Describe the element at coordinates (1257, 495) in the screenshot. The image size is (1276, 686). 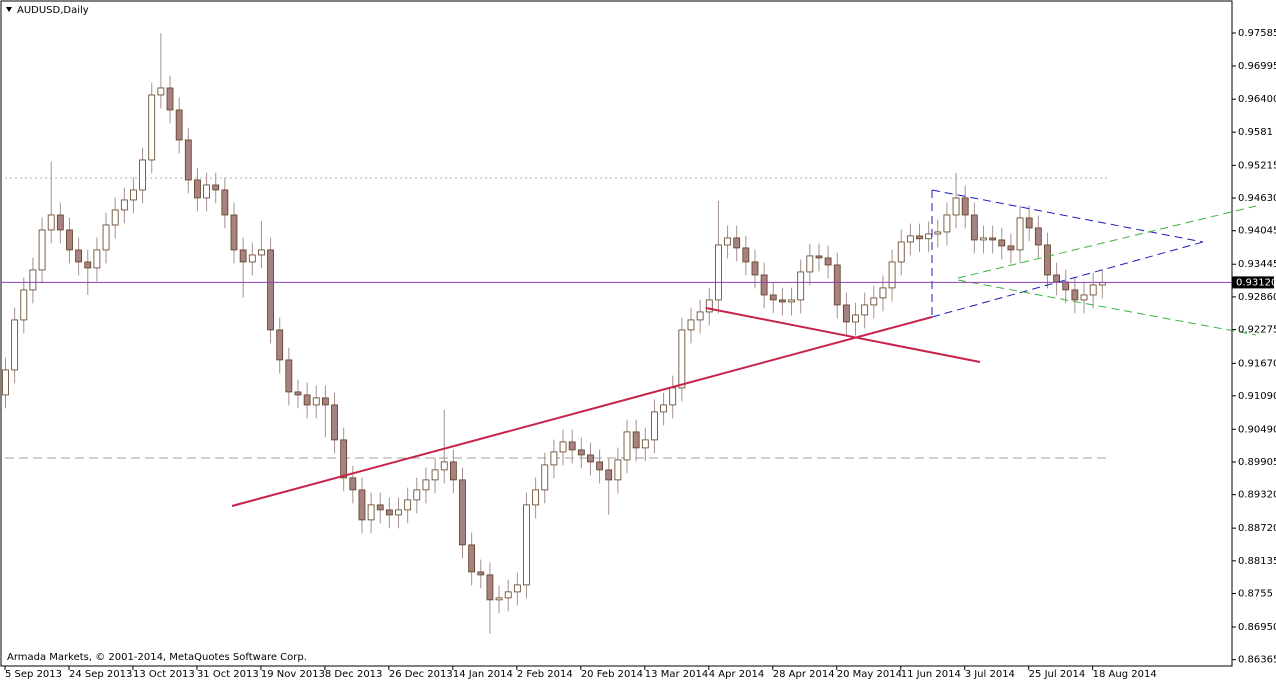
I see `y-tick-label: 0.89320` at that location.